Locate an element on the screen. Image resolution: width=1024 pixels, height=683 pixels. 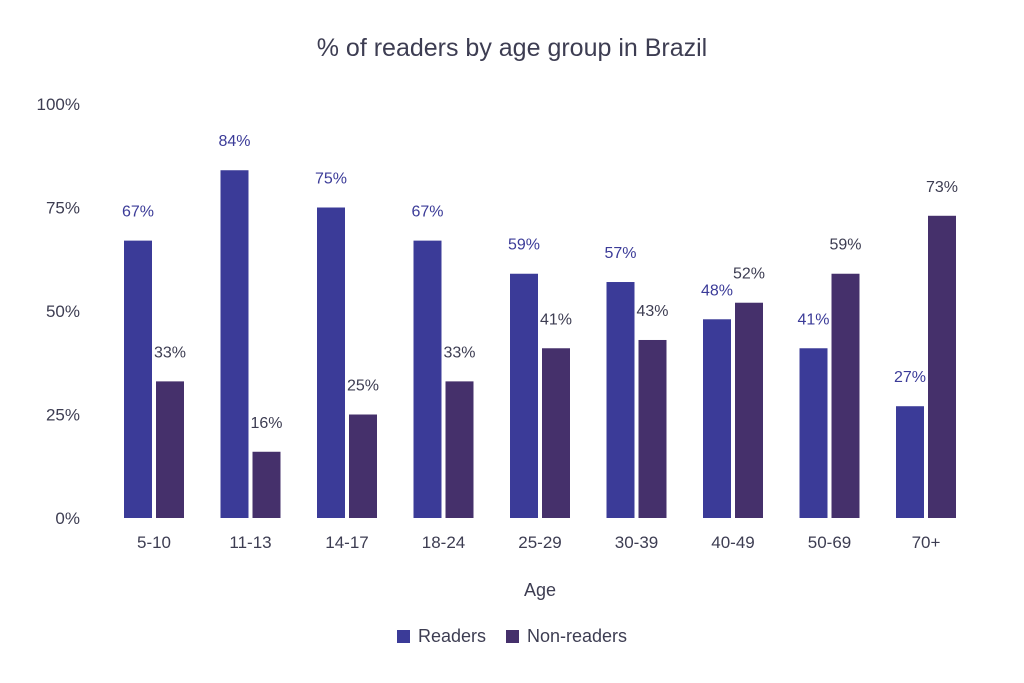
x-tick-label: 11-13 is located at coordinates (250, 542).